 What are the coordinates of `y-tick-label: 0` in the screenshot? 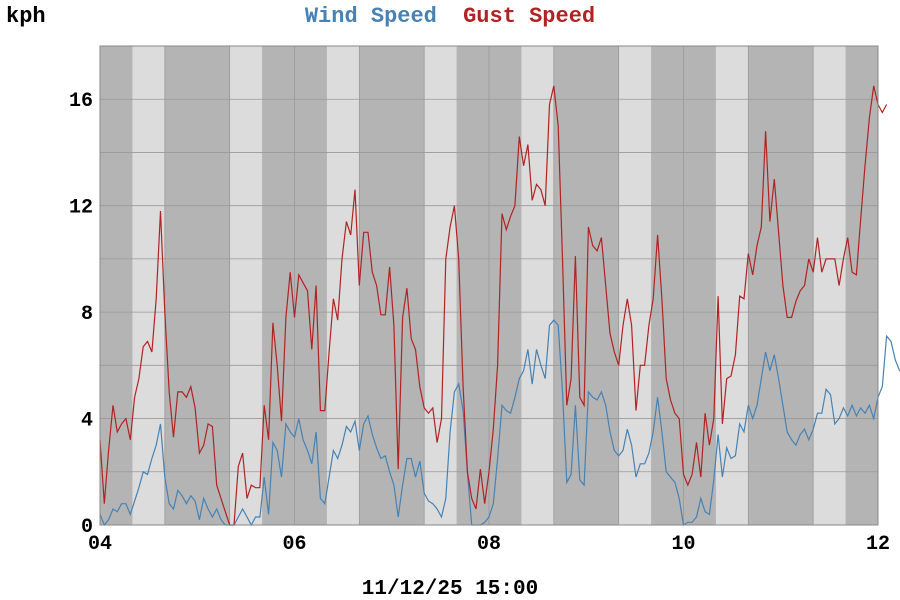 It's located at (87, 527).